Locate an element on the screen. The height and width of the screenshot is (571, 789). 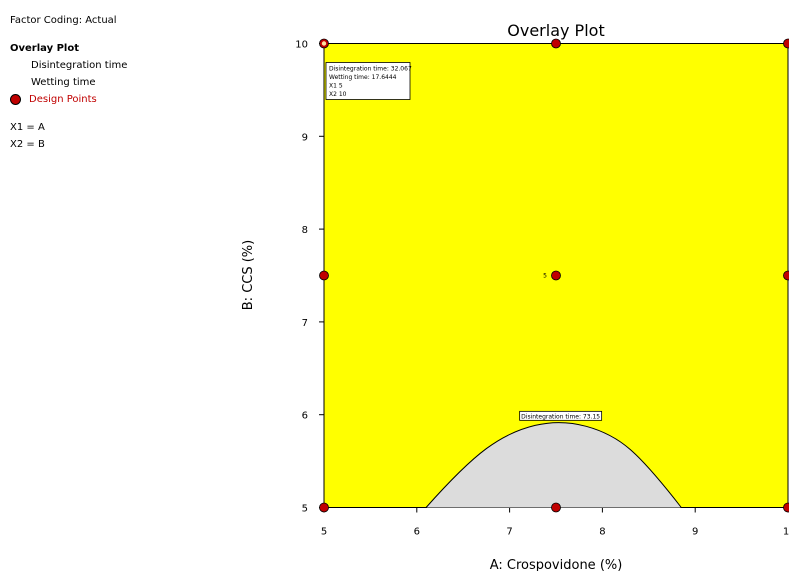
flag-line-4: X2 10 is located at coordinates (338, 94).